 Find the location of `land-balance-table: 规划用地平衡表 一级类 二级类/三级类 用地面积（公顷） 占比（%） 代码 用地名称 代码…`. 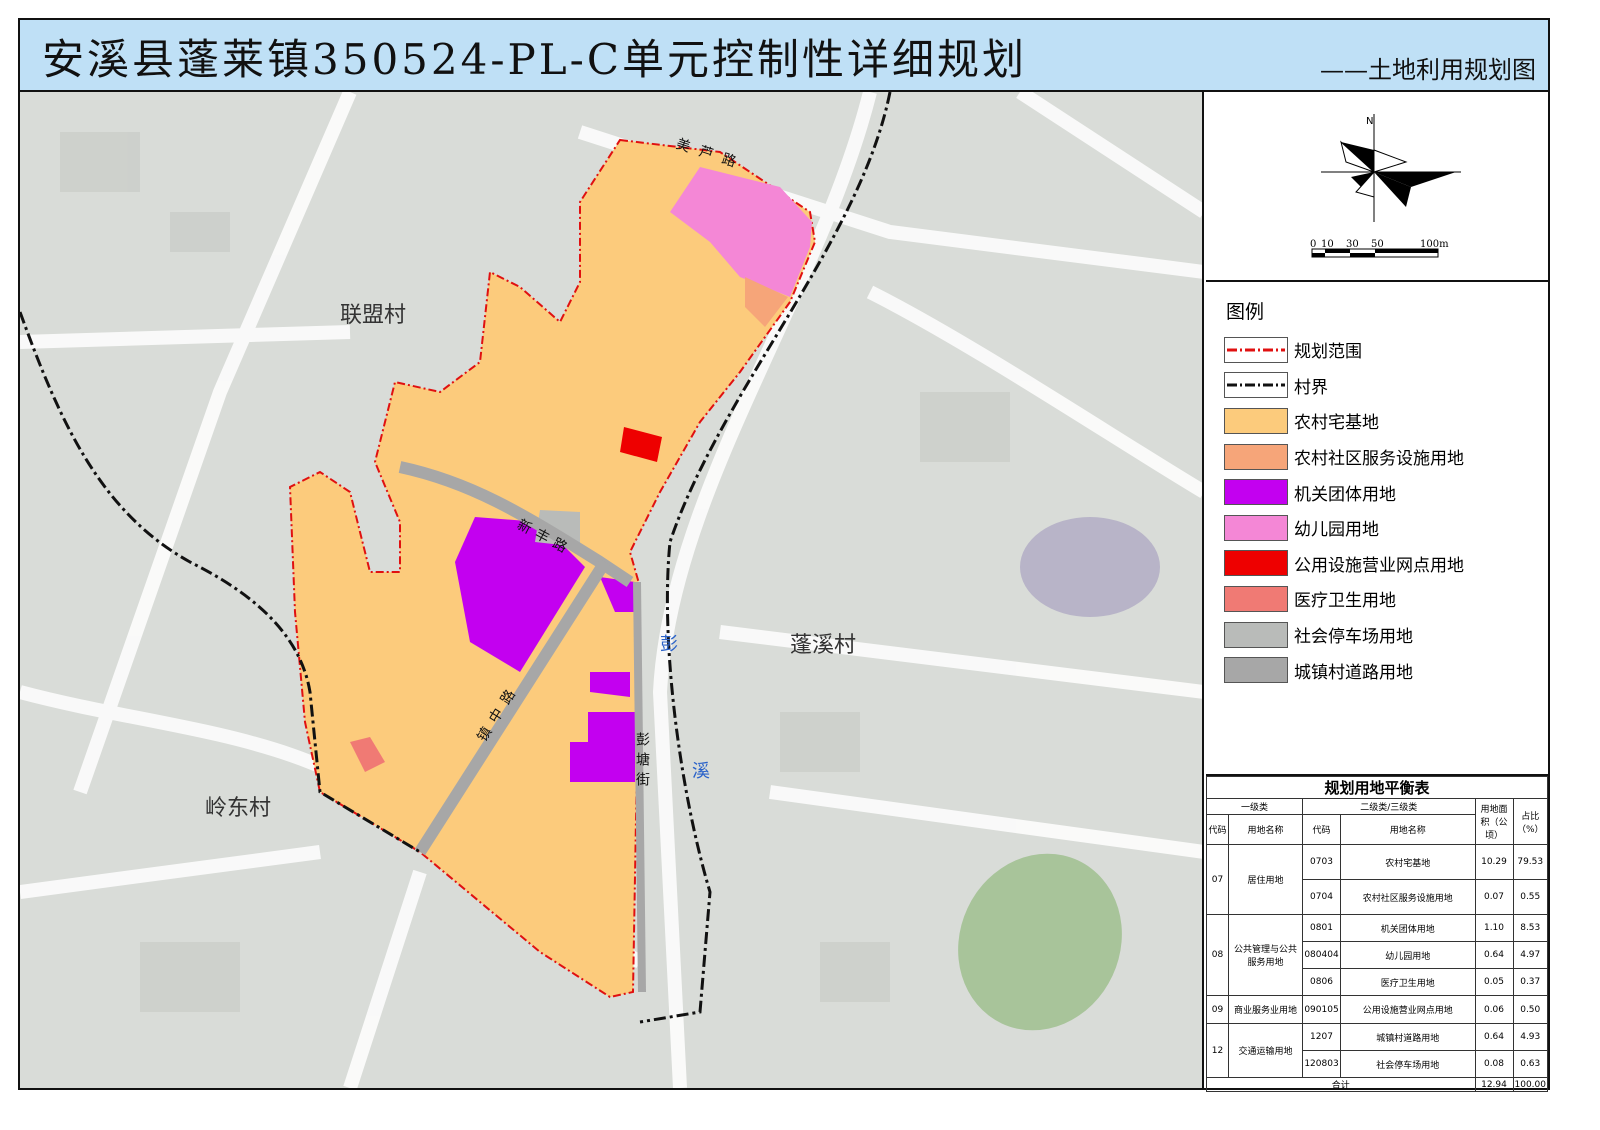

land-balance-table: 规划用地平衡表 一级类 二级类/三级类 用地面积（公顷） 占比（%） 代码 用地名称 代码… is located at coordinates (1377, 933).